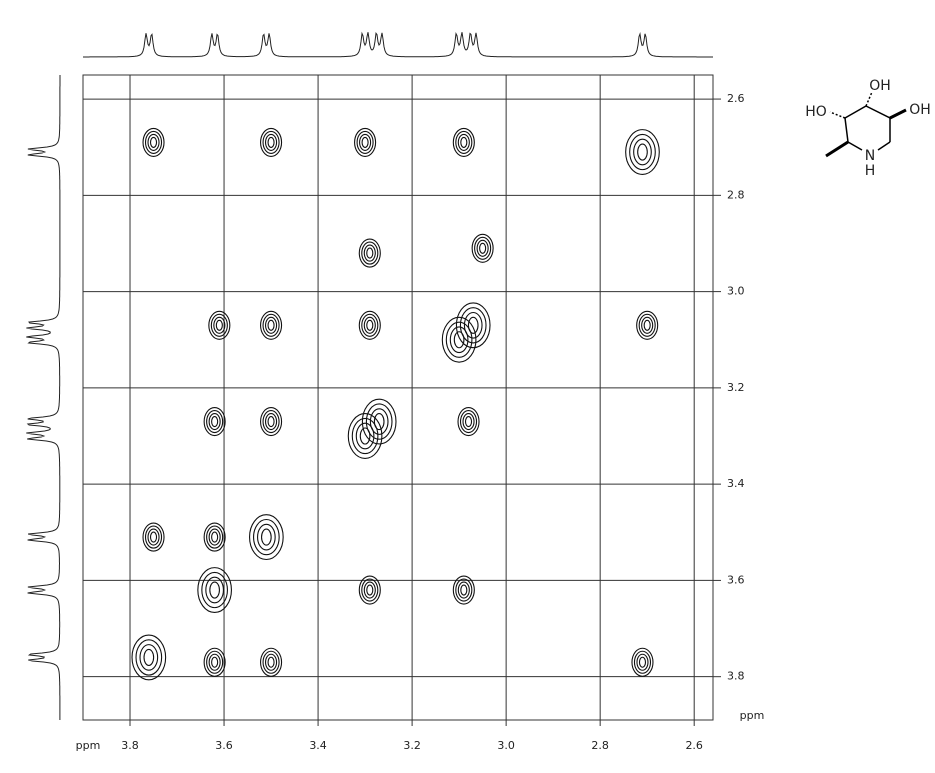 The image size is (935, 773). I want to click on projection-left, so click(43, 397).